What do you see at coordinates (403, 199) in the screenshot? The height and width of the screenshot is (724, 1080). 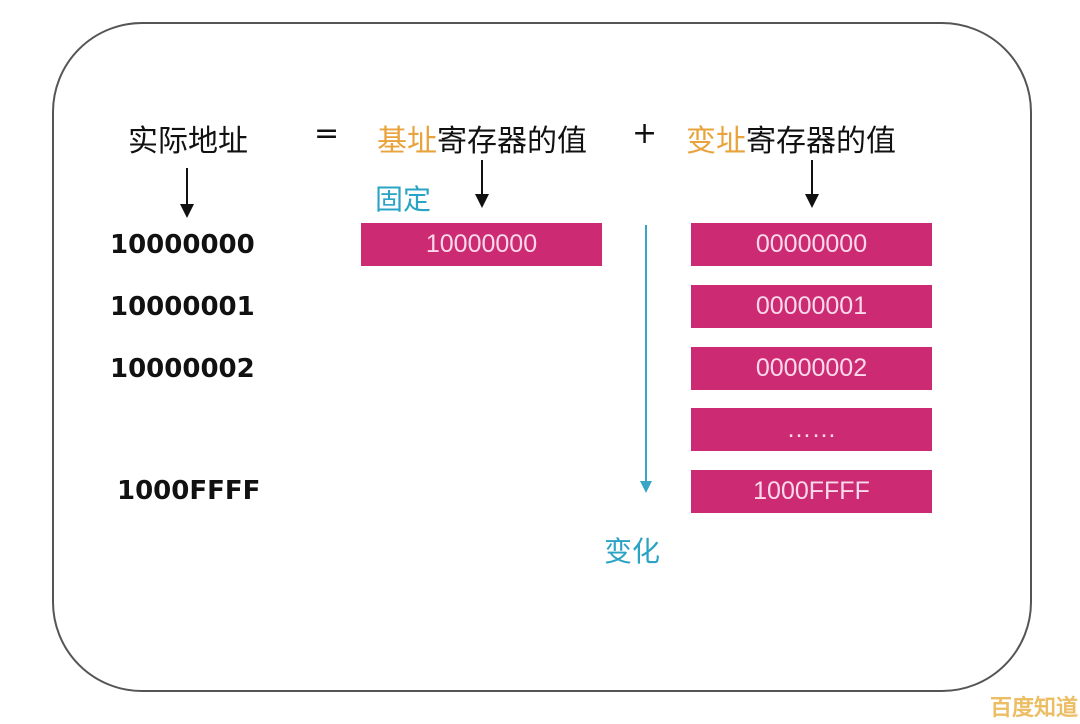 I see `fixed-label: 固定` at bounding box center [403, 199].